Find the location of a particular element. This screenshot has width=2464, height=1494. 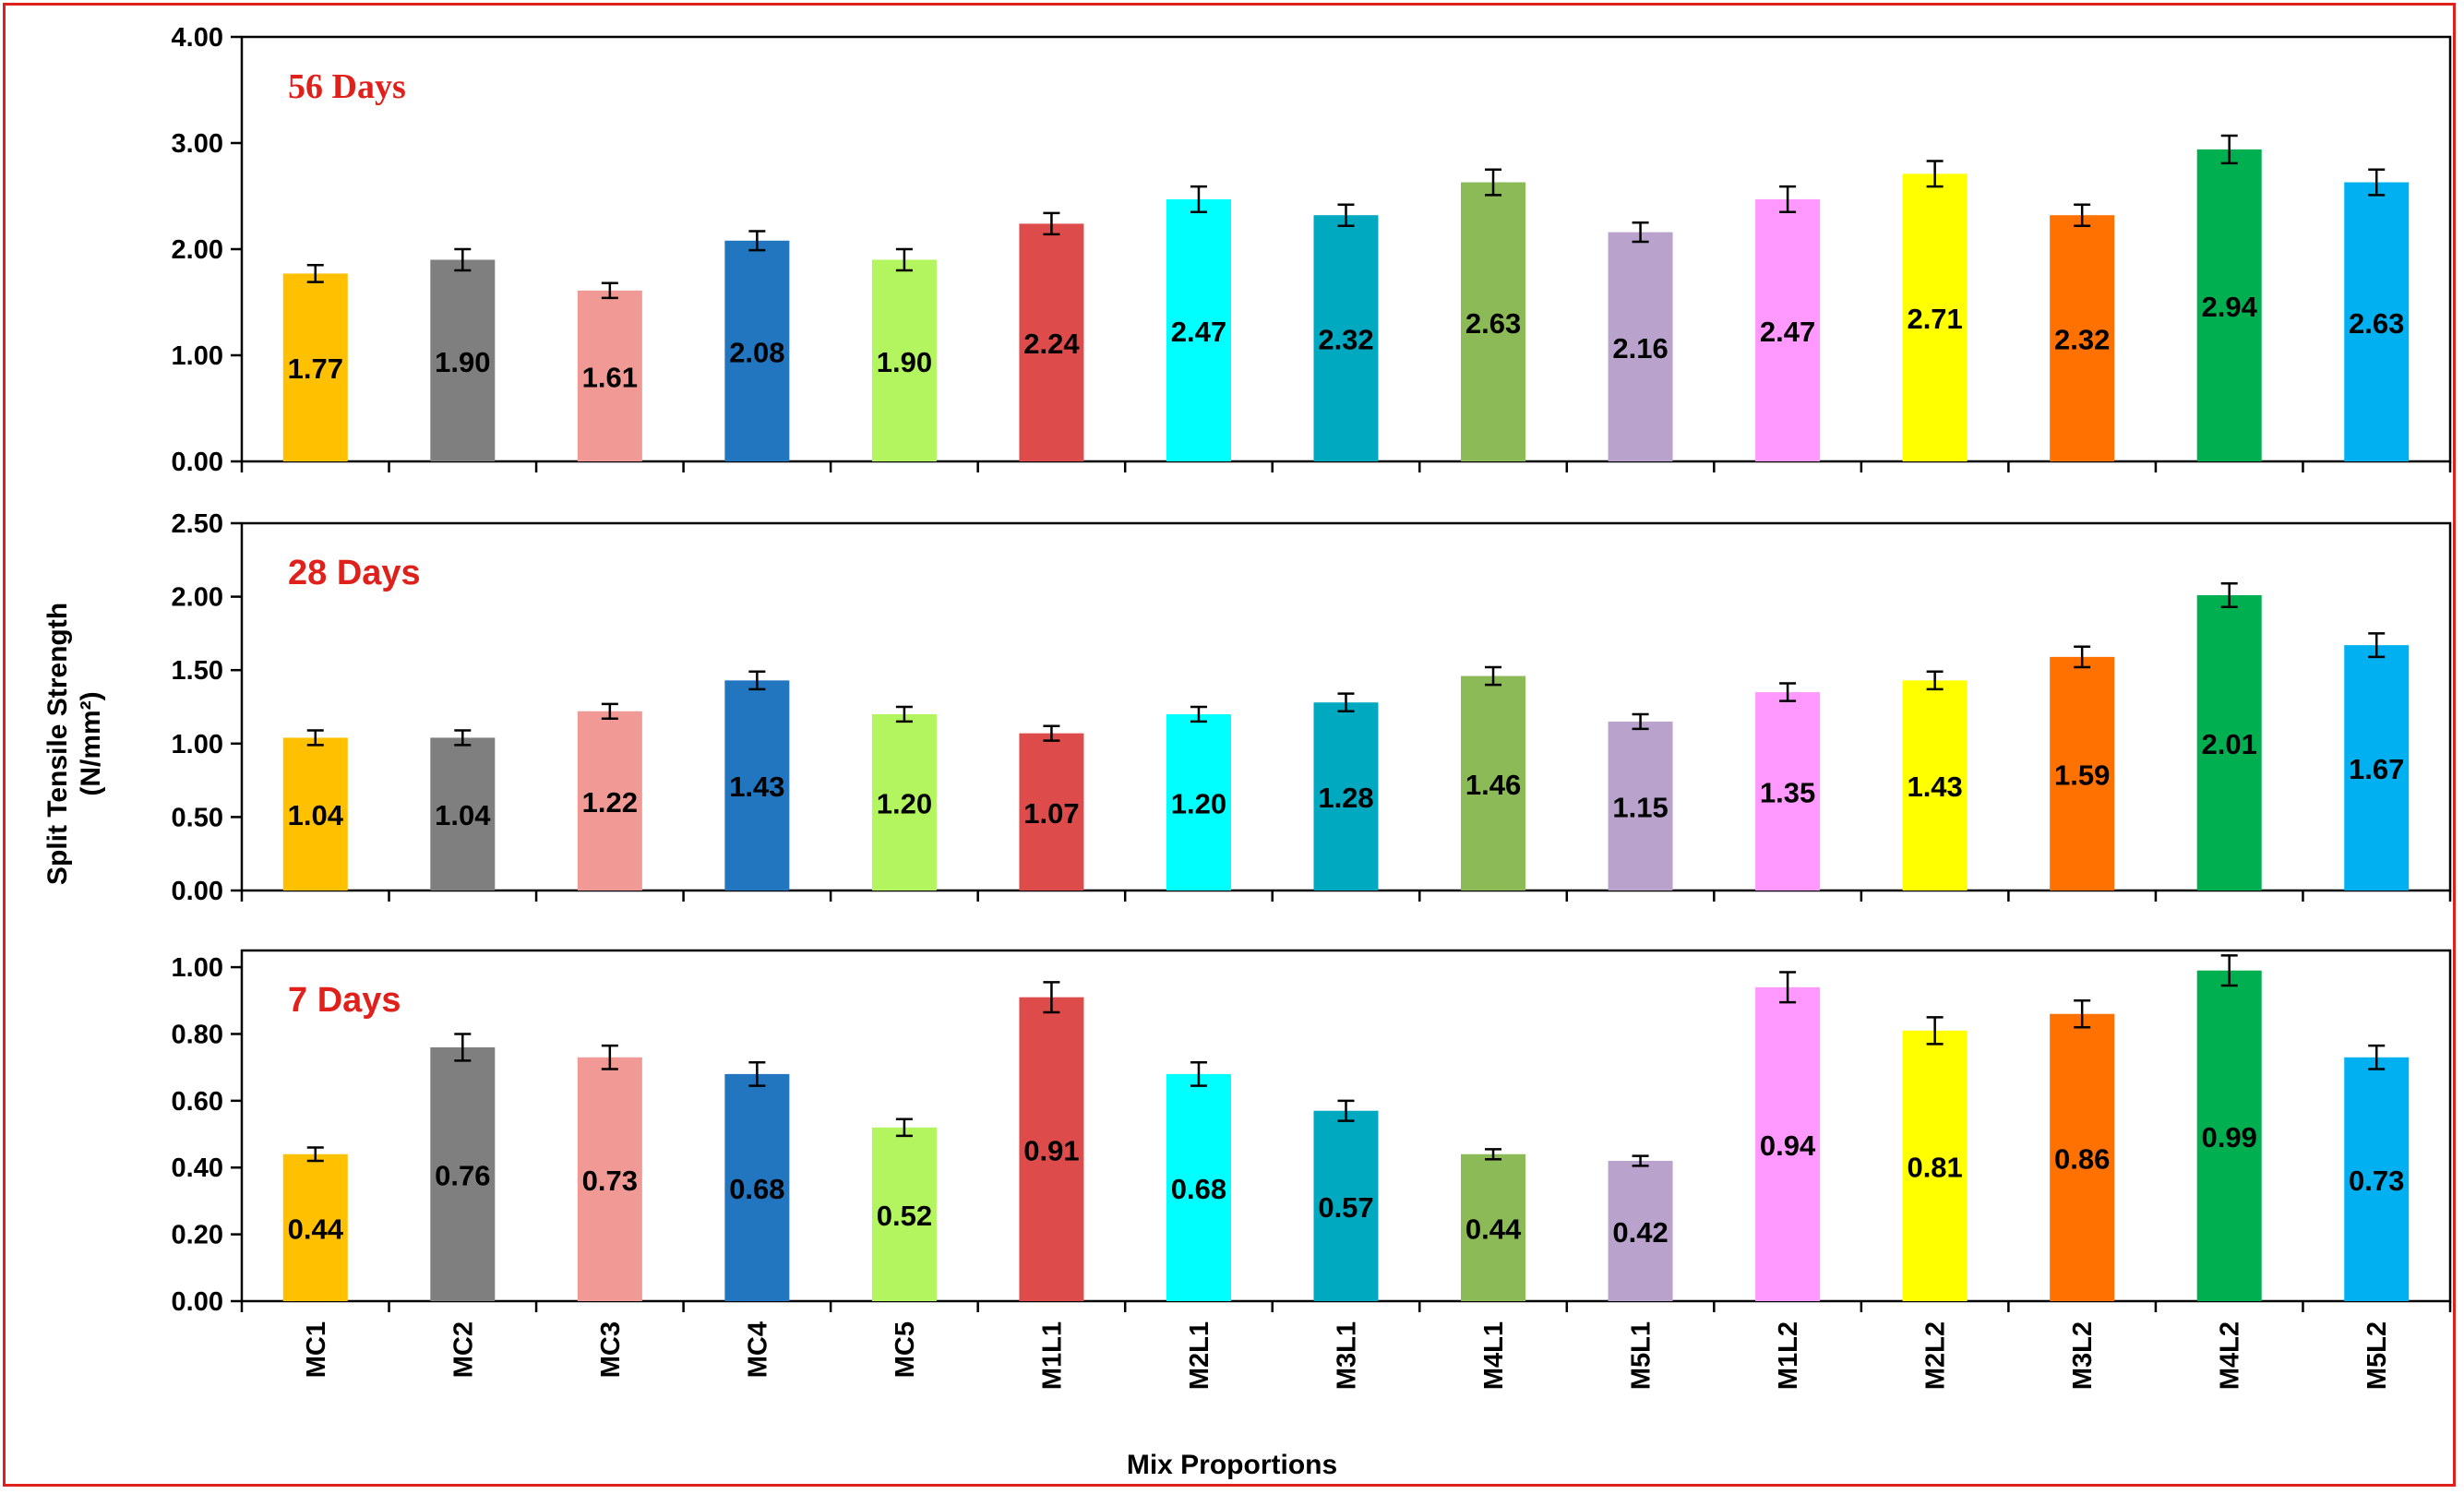

data-label: 1.20 is located at coordinates (904, 803).